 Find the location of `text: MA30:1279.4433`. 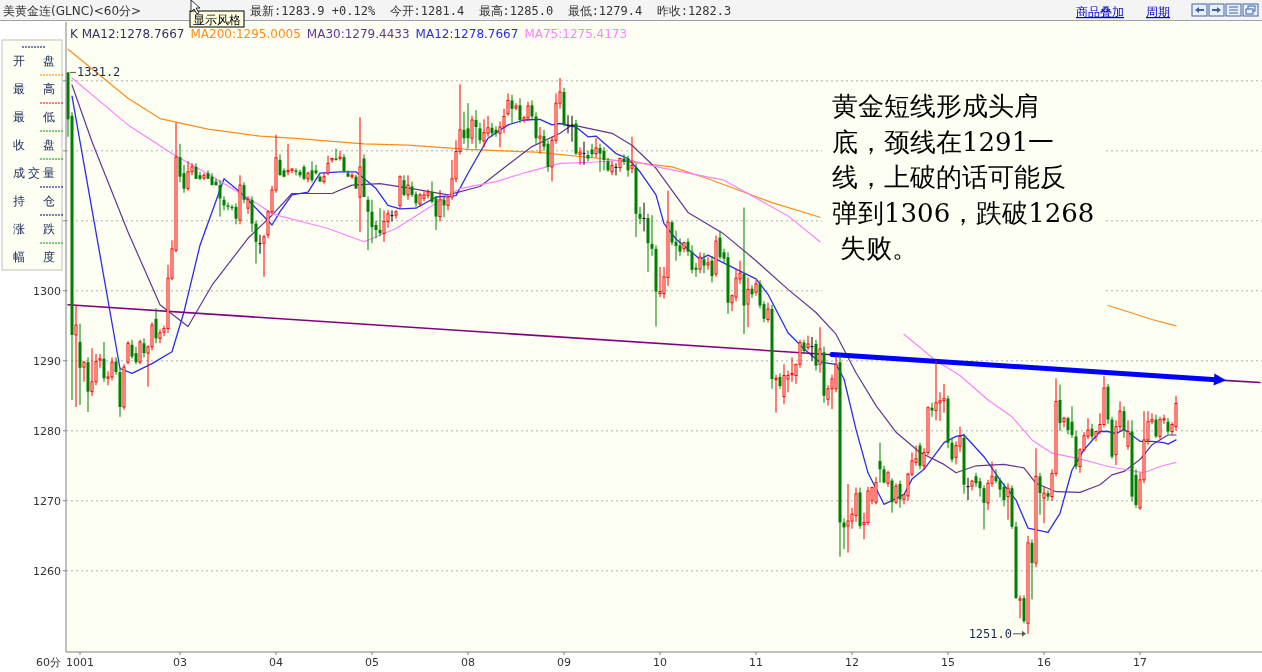

text: MA30:1279.4433 is located at coordinates (358, 34).